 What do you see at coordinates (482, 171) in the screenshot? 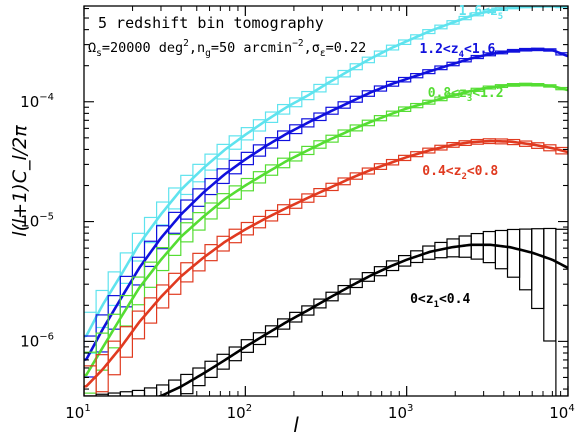
I see `series-label-tail: <0.8` at bounding box center [482, 171].